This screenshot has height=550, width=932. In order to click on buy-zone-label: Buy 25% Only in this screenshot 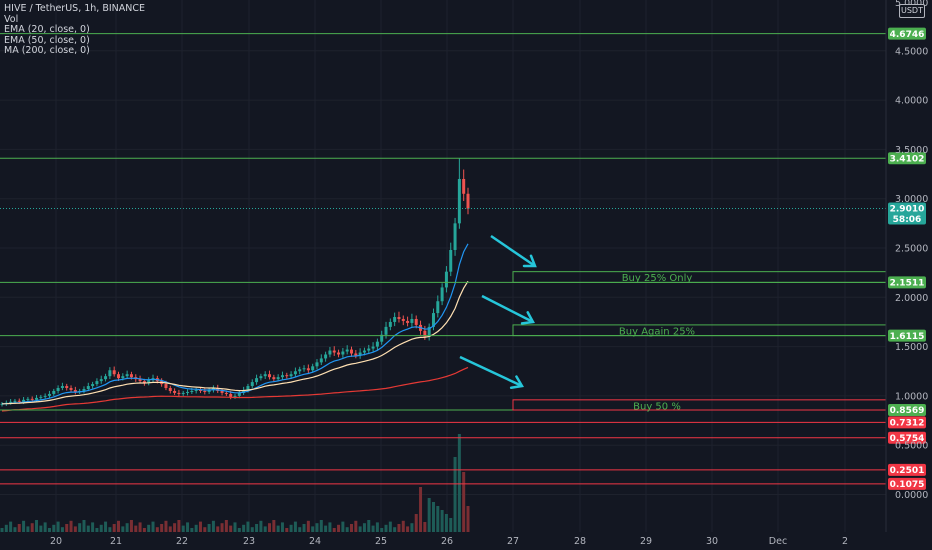, I will do `click(657, 278)`.